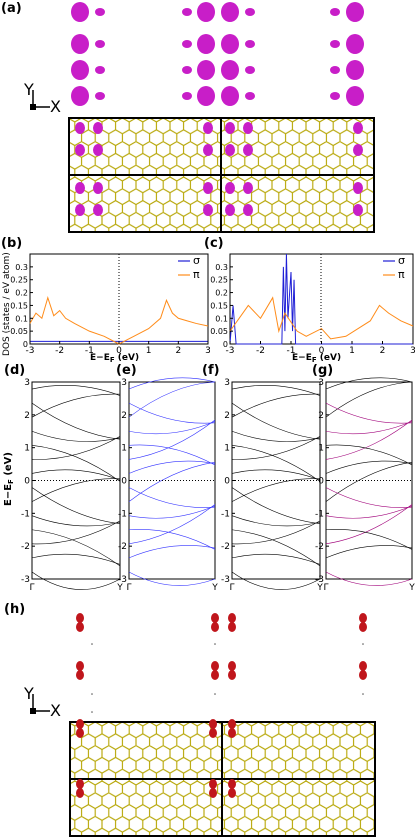  What do you see at coordinates (114, 357) in the screenshot?
I see `dos-xlabel-b: E−EF (eV)` at bounding box center [114, 357].